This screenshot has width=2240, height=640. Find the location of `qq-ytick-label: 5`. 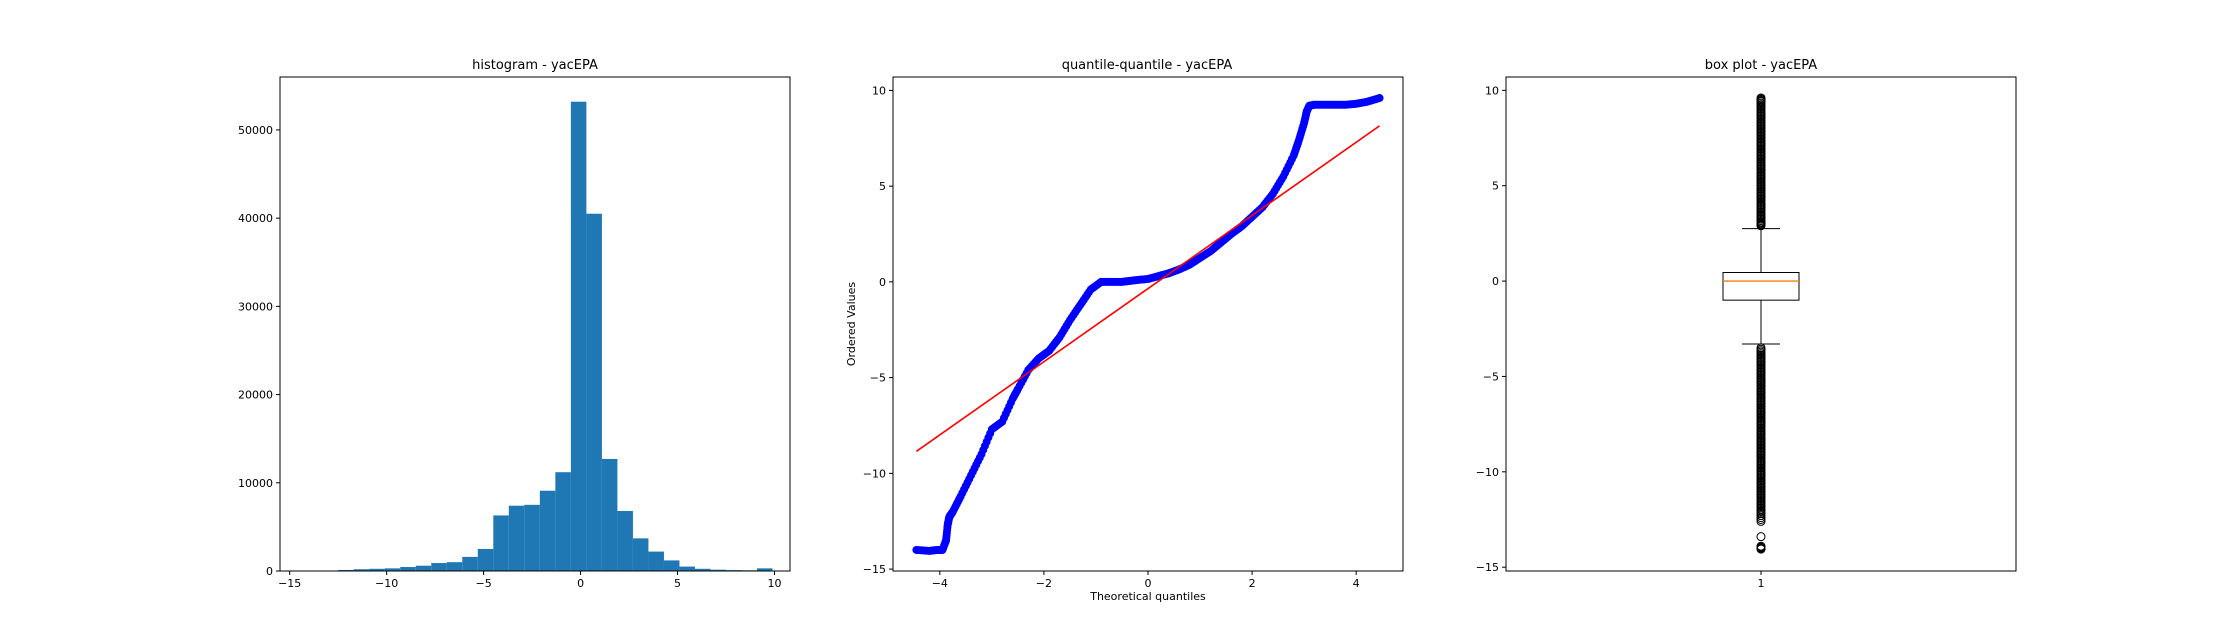

qq-ytick-label: 5 is located at coordinates (882, 186).